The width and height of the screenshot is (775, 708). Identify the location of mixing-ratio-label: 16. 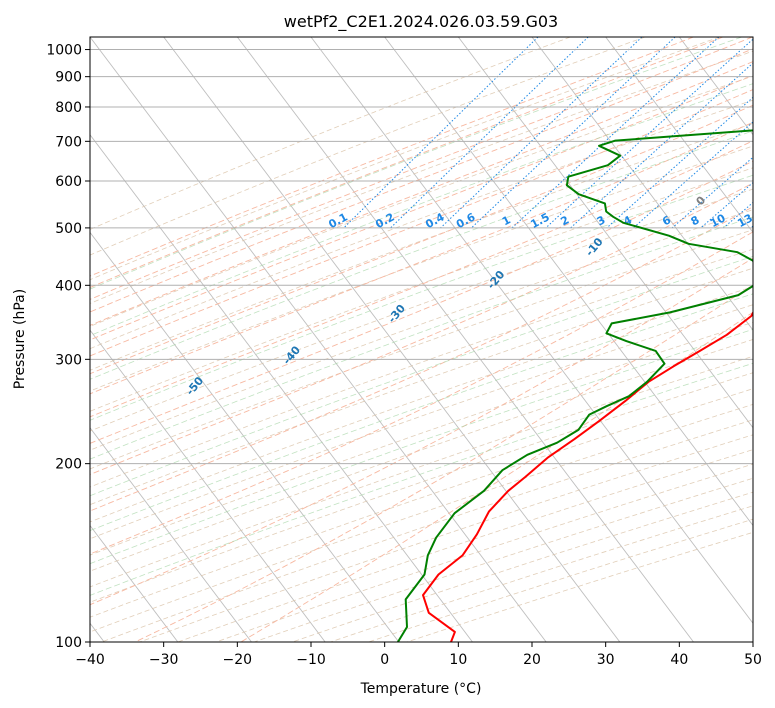
(766, 220).